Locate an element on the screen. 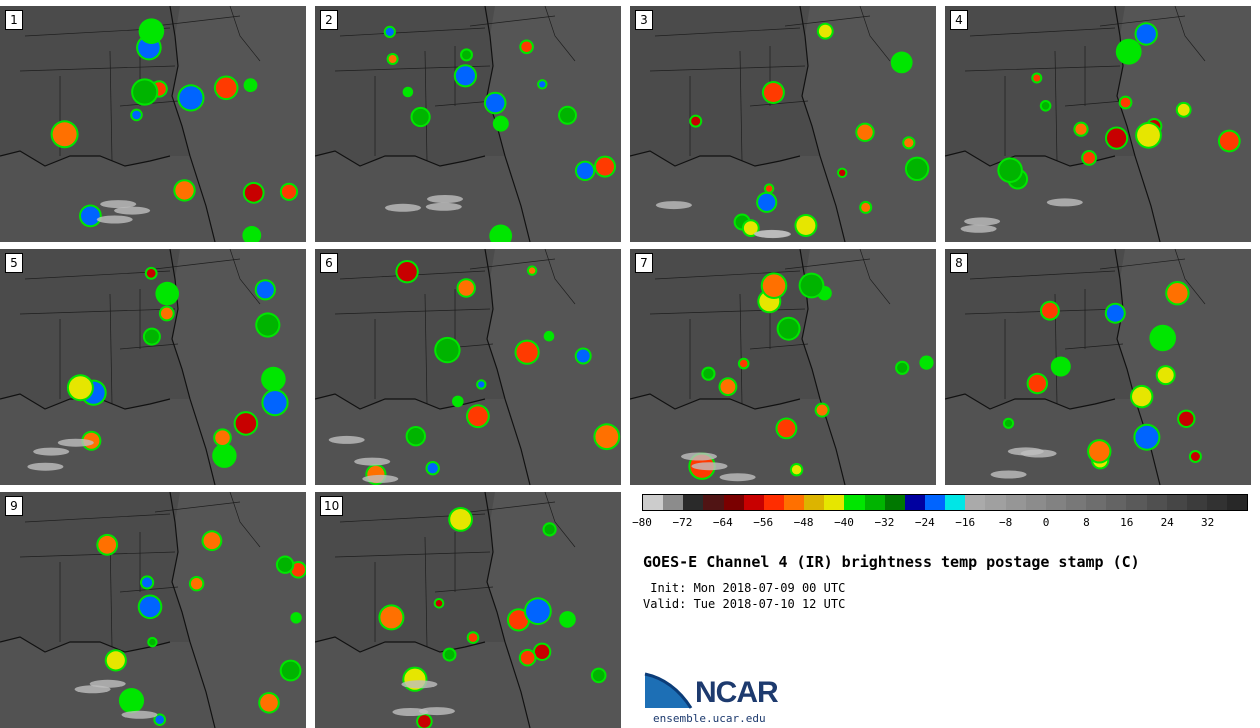 The height and width of the screenshot is (728, 1260). stamp-panel: 10 is located at coordinates (468, 610).